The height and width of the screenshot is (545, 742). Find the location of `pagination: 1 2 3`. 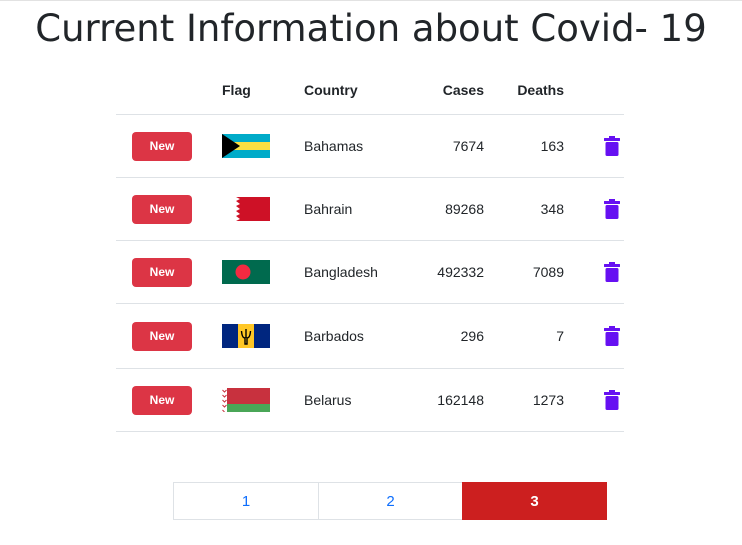

pagination: 1 2 3 is located at coordinates (390, 501).